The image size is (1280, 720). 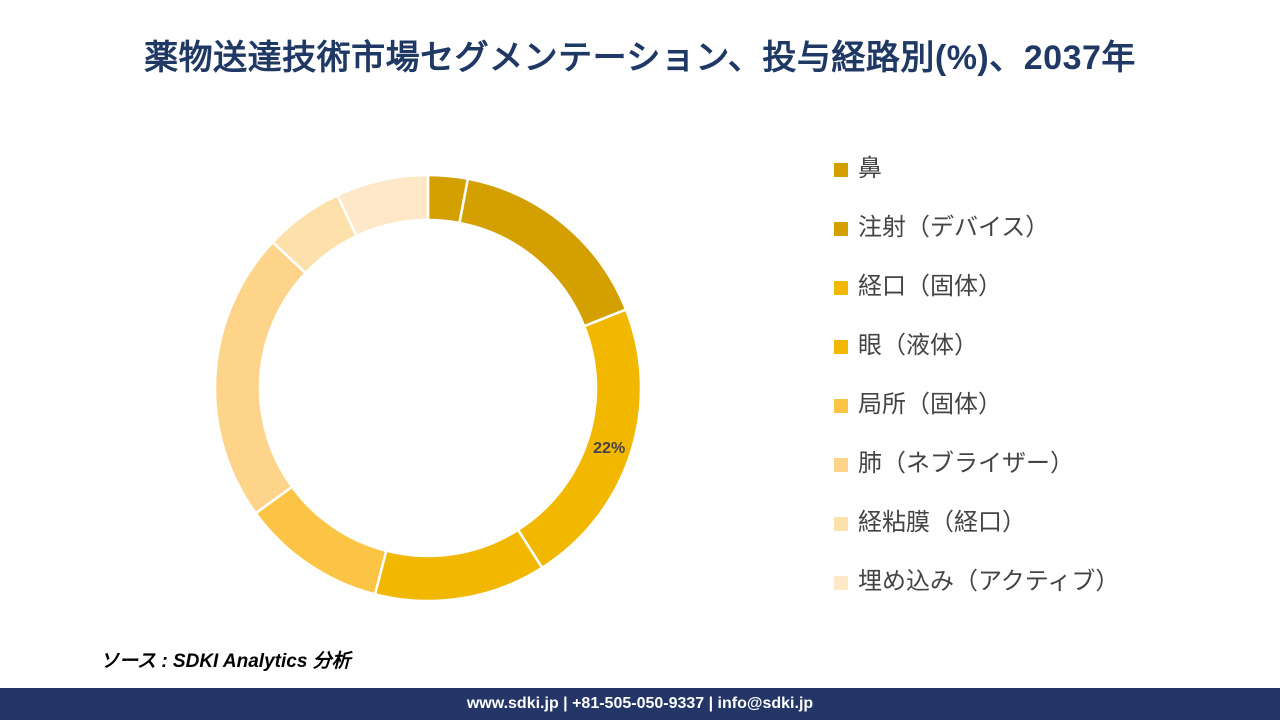 I want to click on legend-item-7: 埋め込み（アクティブ）, so click(x=979, y=582).